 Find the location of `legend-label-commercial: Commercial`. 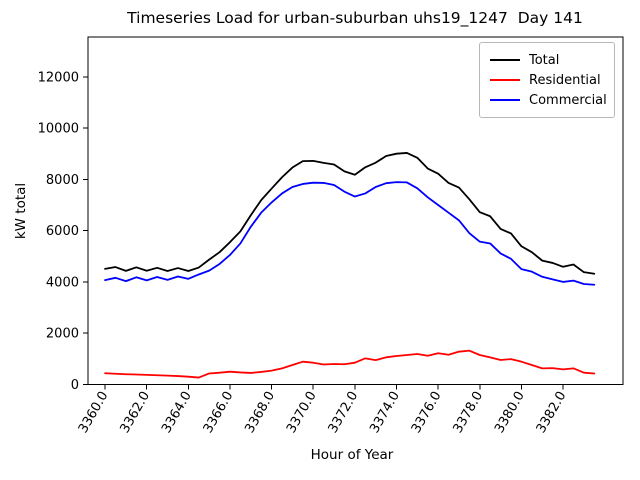

legend-label-commercial: Commercial is located at coordinates (568, 100).